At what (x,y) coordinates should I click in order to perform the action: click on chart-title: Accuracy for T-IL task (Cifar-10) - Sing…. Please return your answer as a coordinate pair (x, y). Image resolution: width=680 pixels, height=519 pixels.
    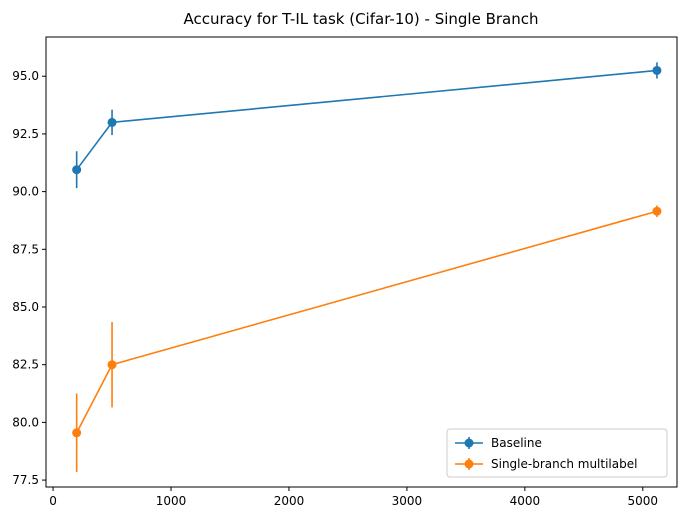
    Looking at the image, I should click on (361, 19).